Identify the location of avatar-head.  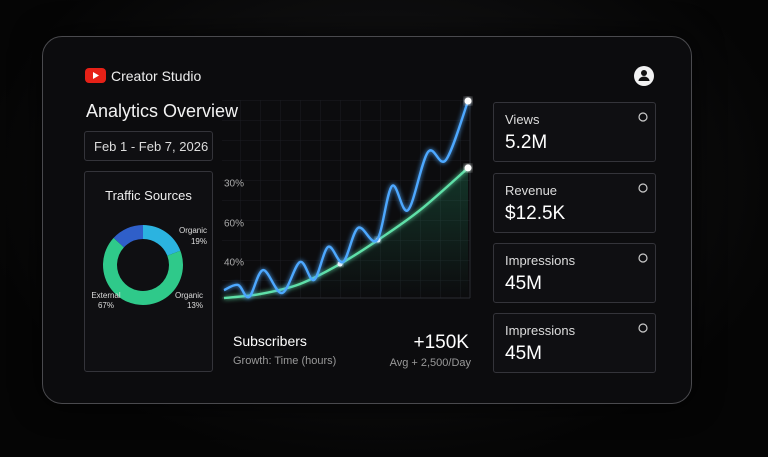
(644, 73).